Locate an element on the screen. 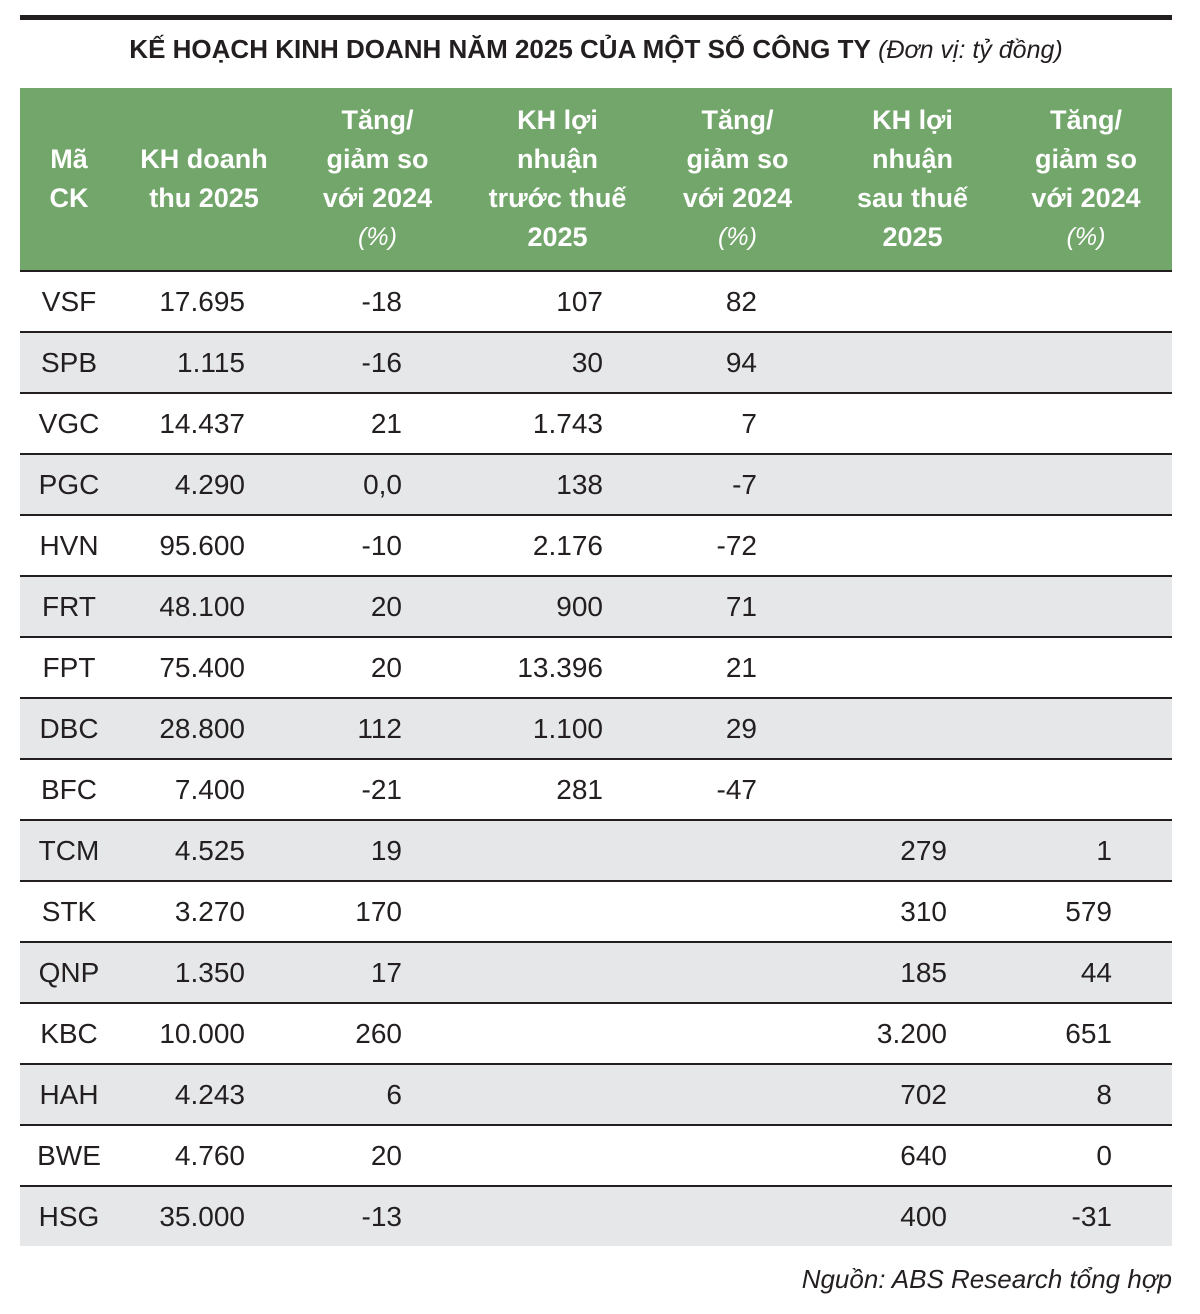 This screenshot has height=1314, width=1200. table-row: PGC 4.290 0,0 138 -7 is located at coordinates (596, 485).